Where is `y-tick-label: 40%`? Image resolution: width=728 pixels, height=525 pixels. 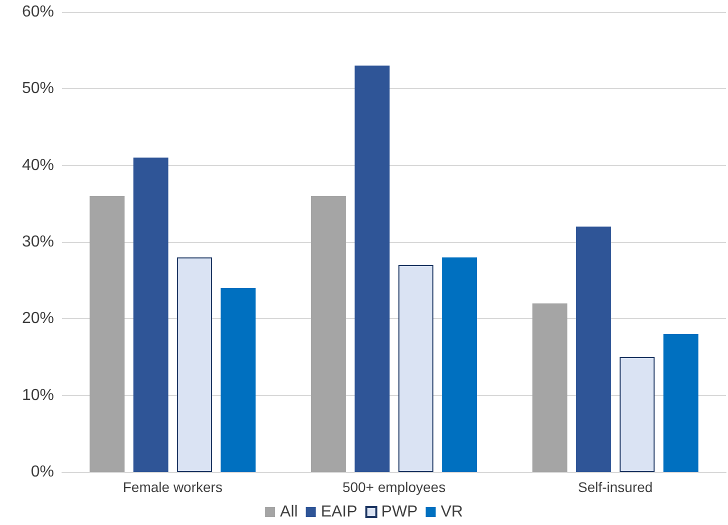 y-tick-label: 40% is located at coordinates (38, 165).